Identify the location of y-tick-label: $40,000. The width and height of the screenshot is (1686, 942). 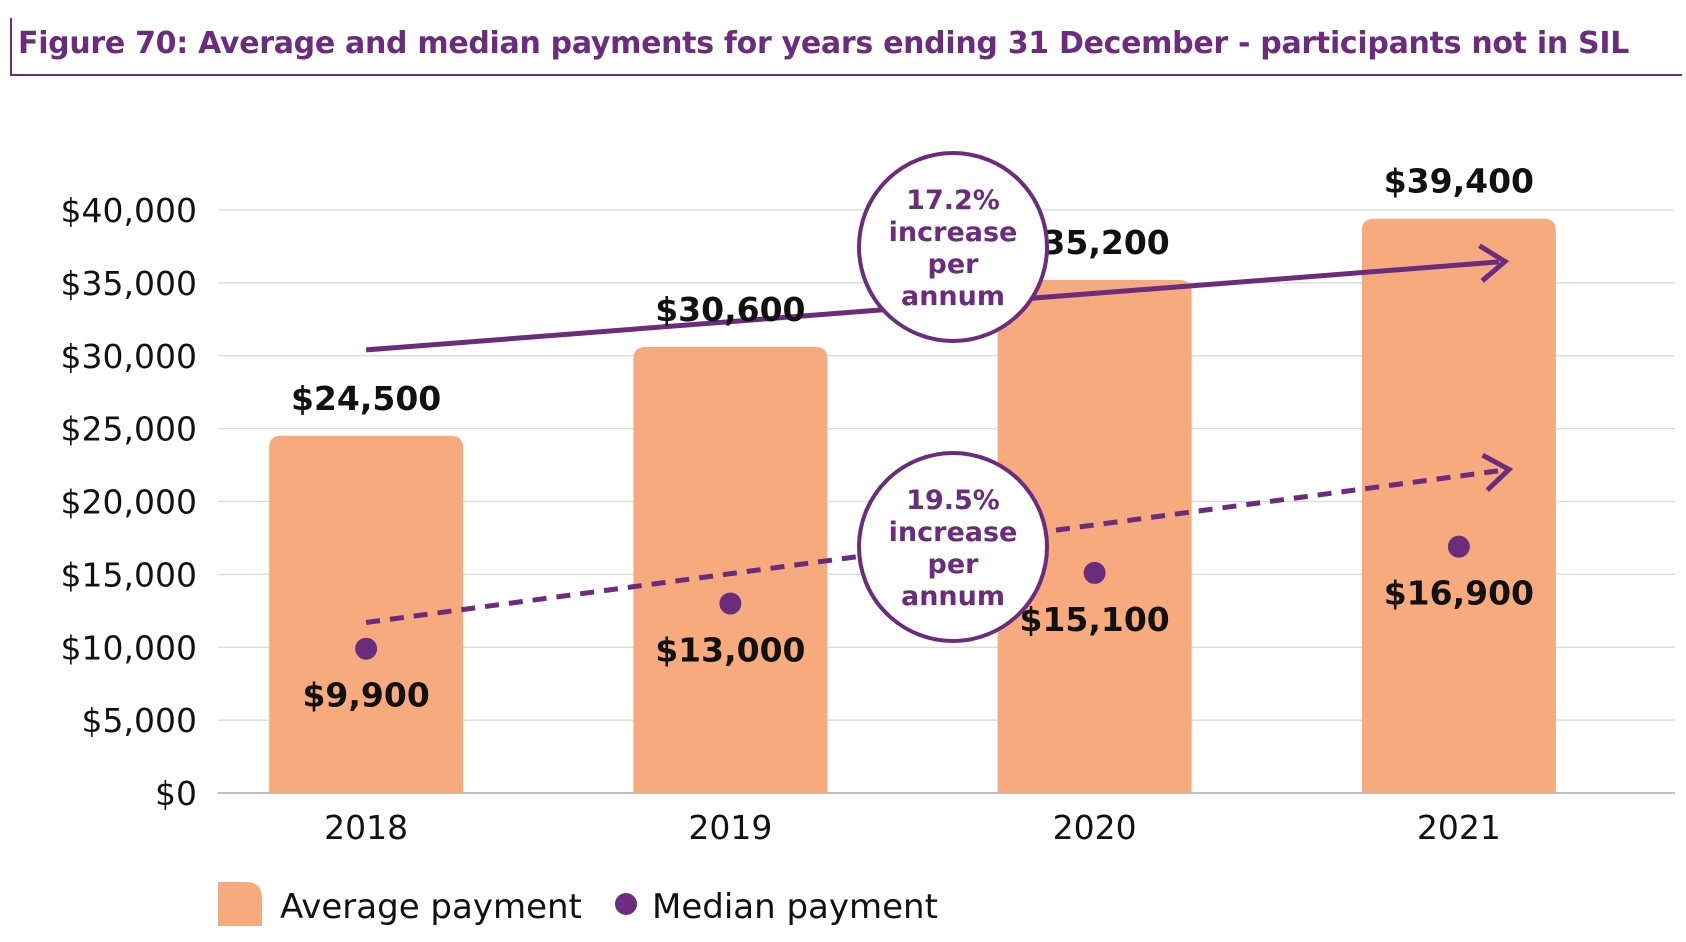
(129, 210).